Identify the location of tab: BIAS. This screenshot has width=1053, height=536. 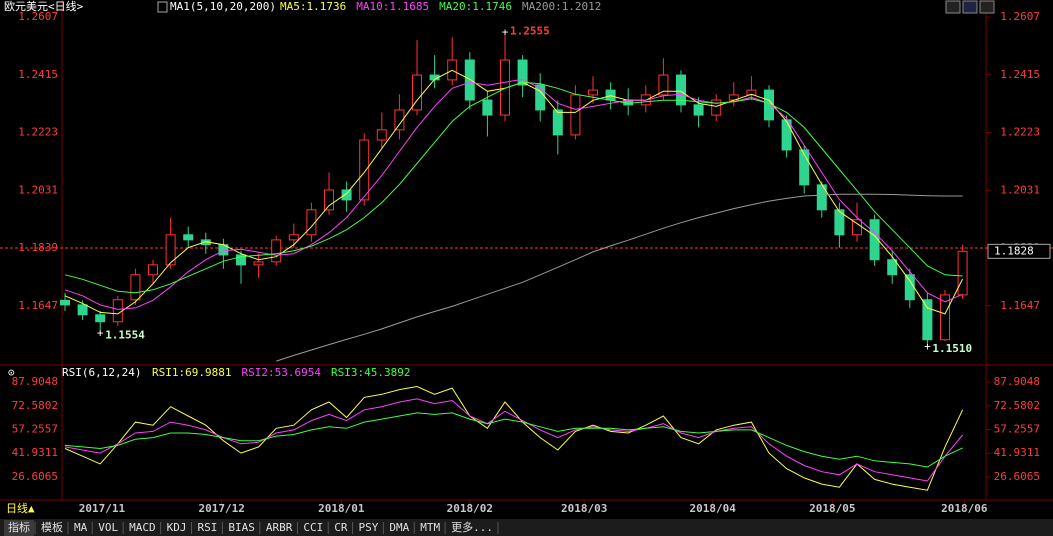
(242, 528).